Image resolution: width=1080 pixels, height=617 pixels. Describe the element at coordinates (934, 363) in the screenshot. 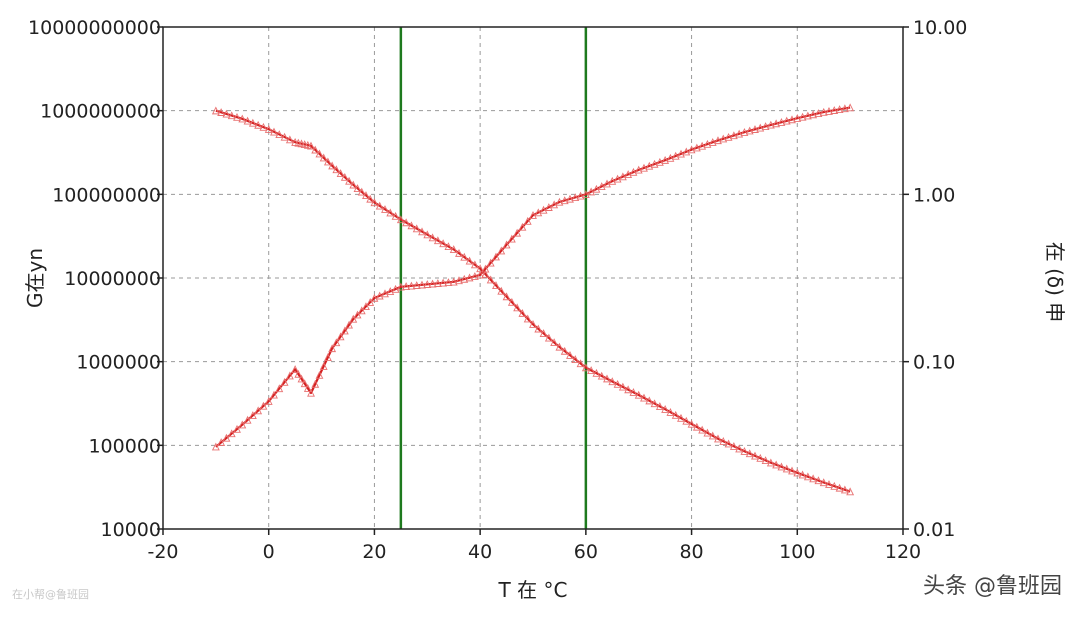

I see `y-right-tick-label: 0.10` at that location.